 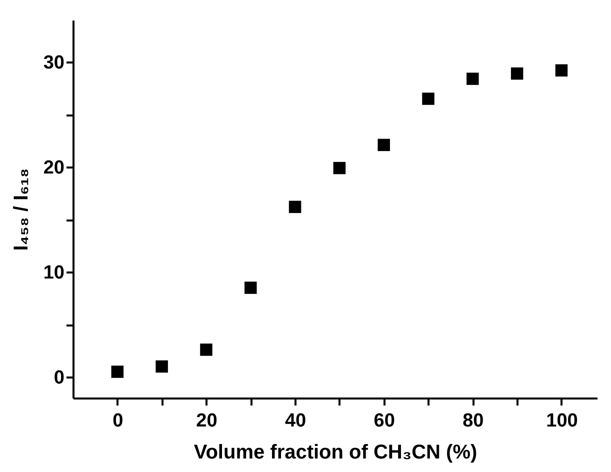 What do you see at coordinates (562, 421) in the screenshot?
I see `x-tick-label: 100` at bounding box center [562, 421].